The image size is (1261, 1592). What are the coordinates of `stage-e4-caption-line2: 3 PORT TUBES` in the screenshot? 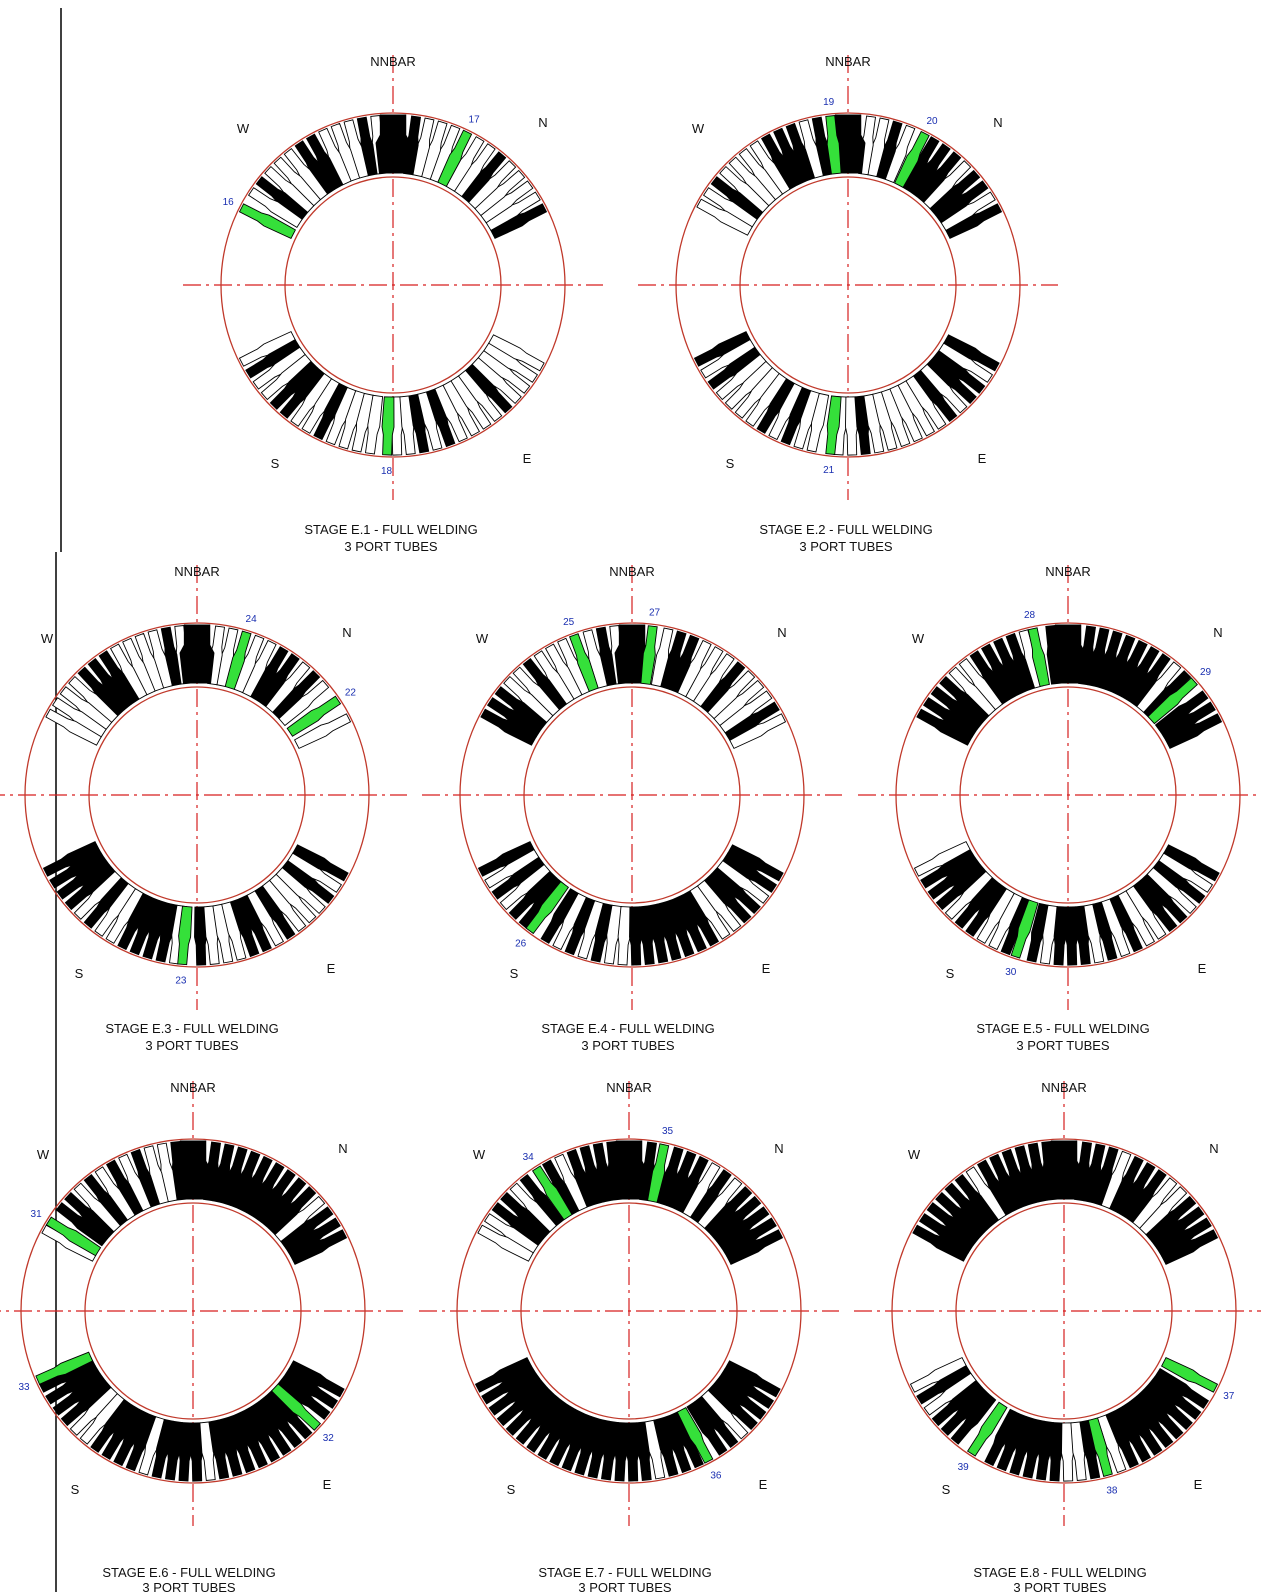 It's located at (628, 1045).